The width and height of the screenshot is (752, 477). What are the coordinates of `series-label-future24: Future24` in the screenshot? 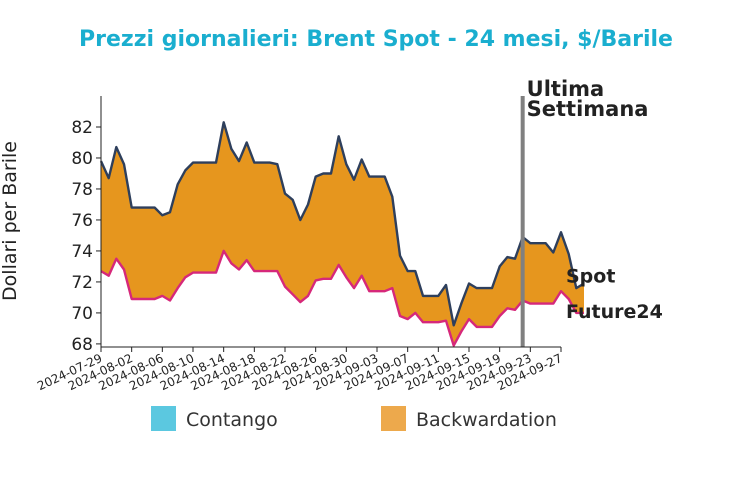 It's located at (614, 312).